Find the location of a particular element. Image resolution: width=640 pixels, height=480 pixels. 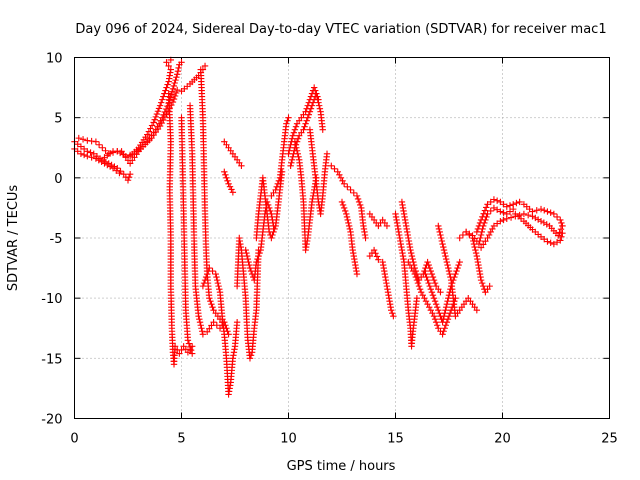

y-tick-label: -10 is located at coordinates (51, 299).